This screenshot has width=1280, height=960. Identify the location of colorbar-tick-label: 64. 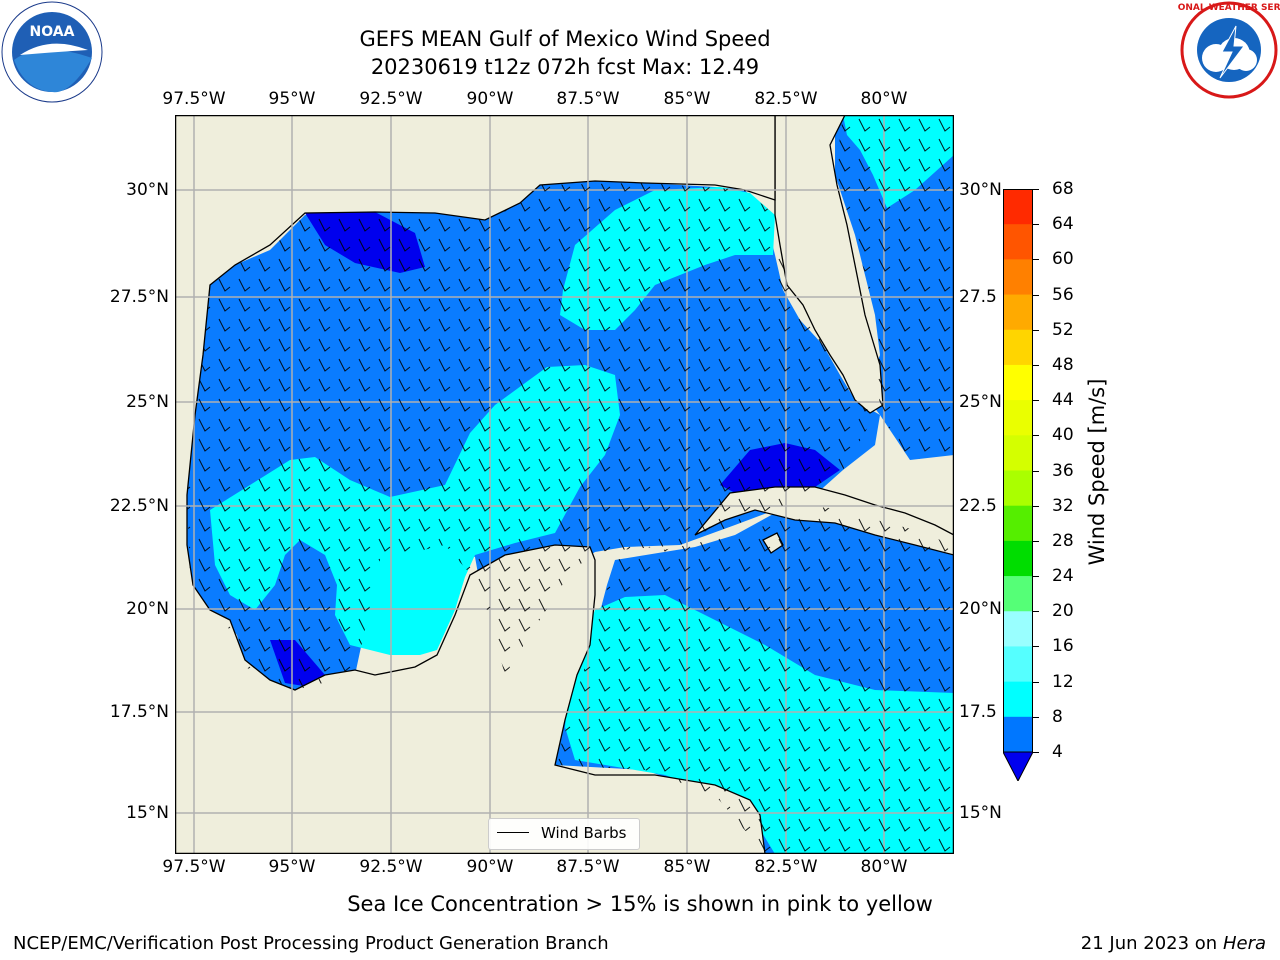
(1063, 224).